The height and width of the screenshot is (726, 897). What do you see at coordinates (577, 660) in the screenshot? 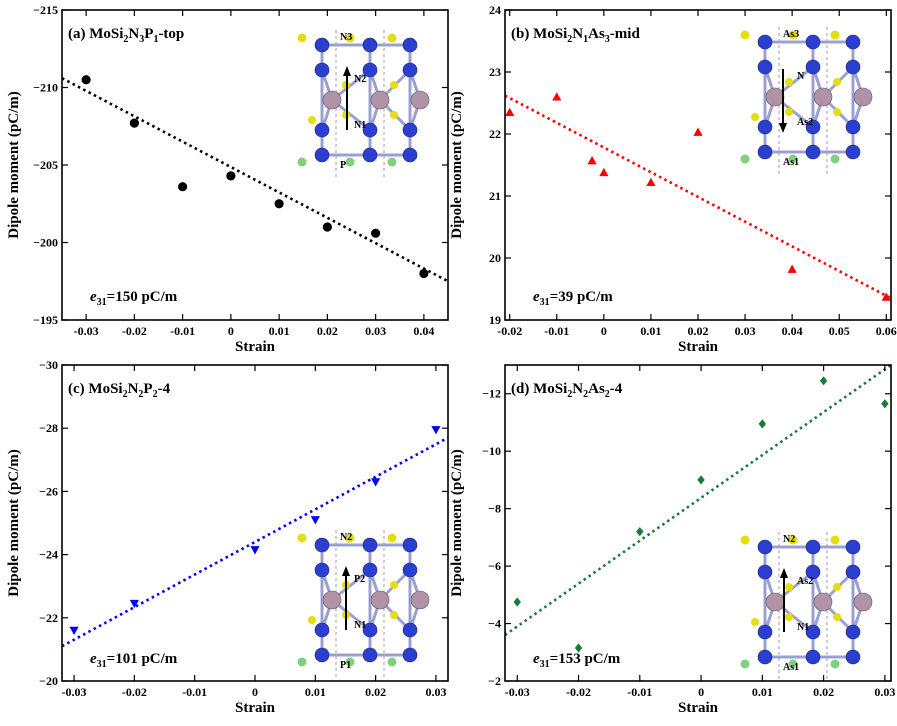
I see `coefficient-label: e31=153 pC/m` at bounding box center [577, 660].